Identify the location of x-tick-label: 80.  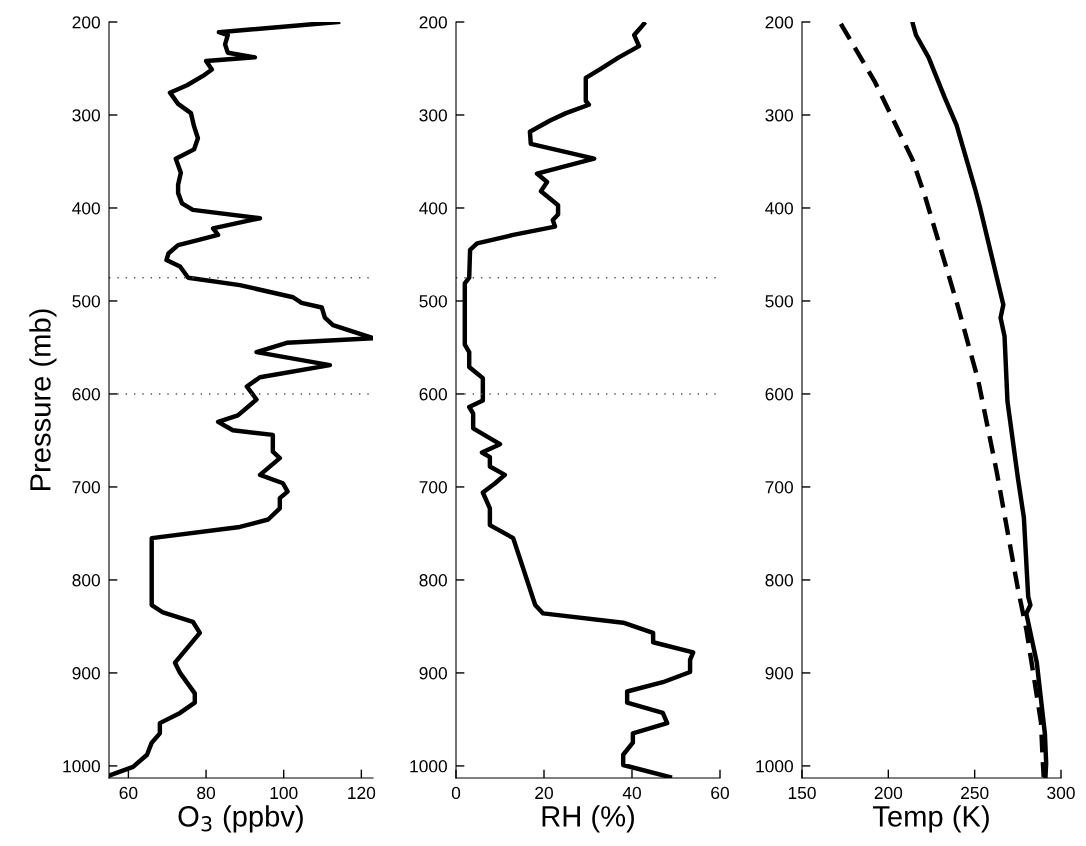
(206, 793).